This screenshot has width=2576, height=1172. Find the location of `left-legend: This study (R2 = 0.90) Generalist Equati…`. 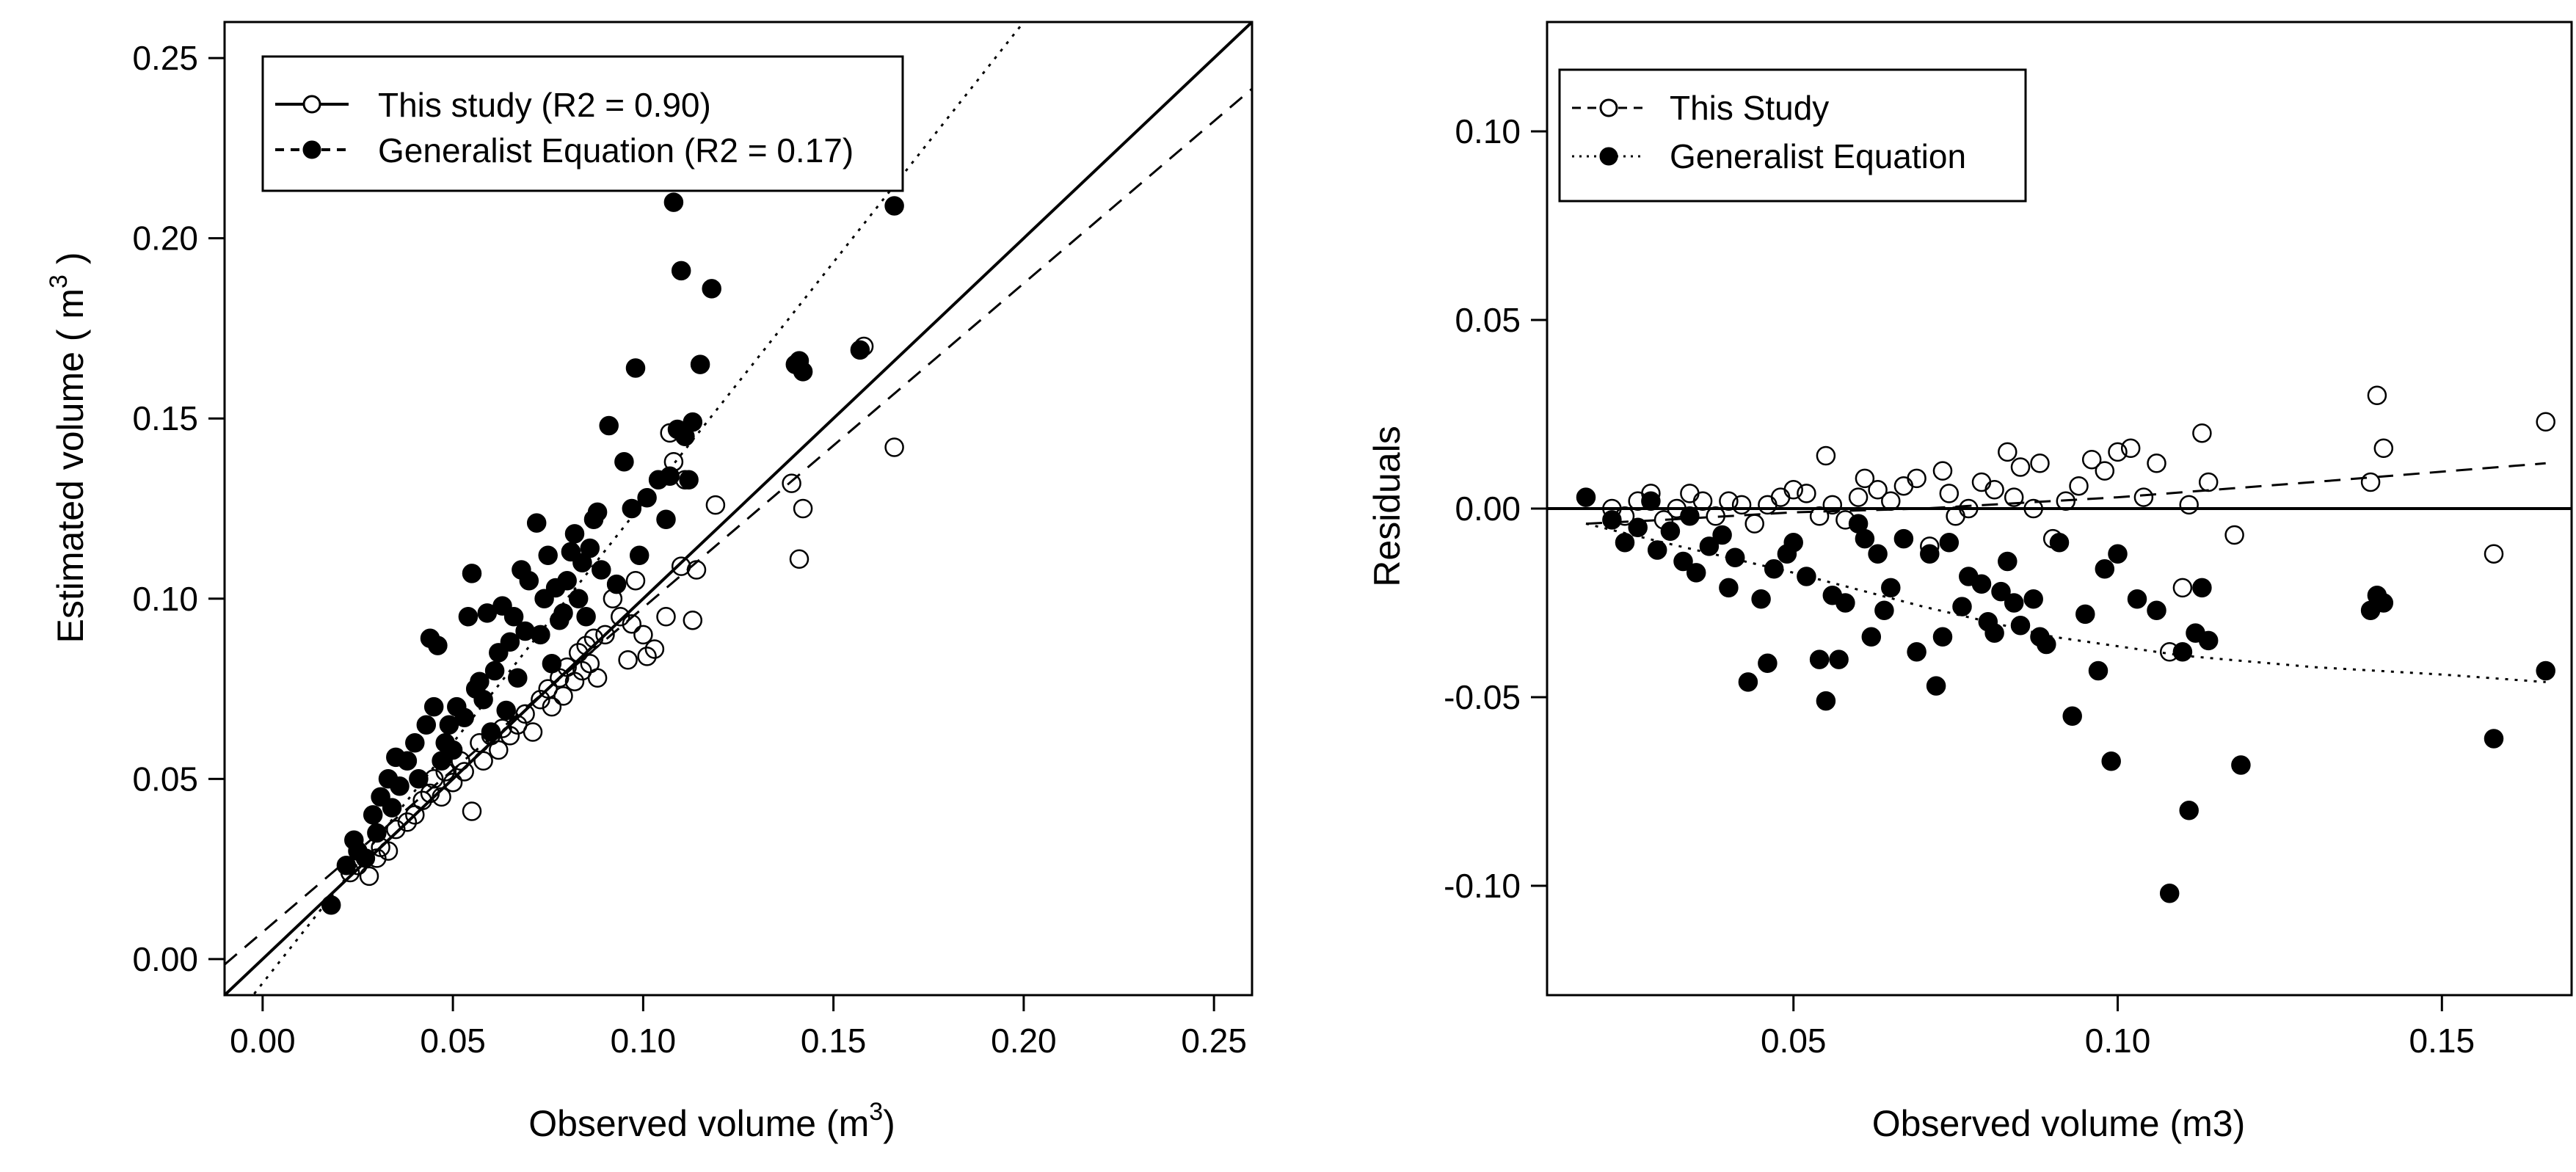

left-legend: This study (R2 = 0.90) Generalist Equati… is located at coordinates (582, 123).